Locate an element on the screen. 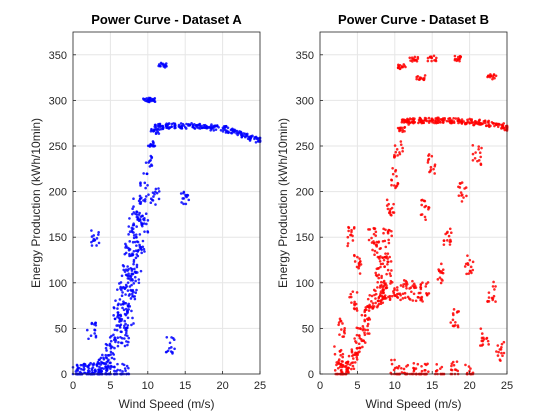 This screenshot has height=420, width=560. chart-title: Power Curve - Dataset B is located at coordinates (413, 19).